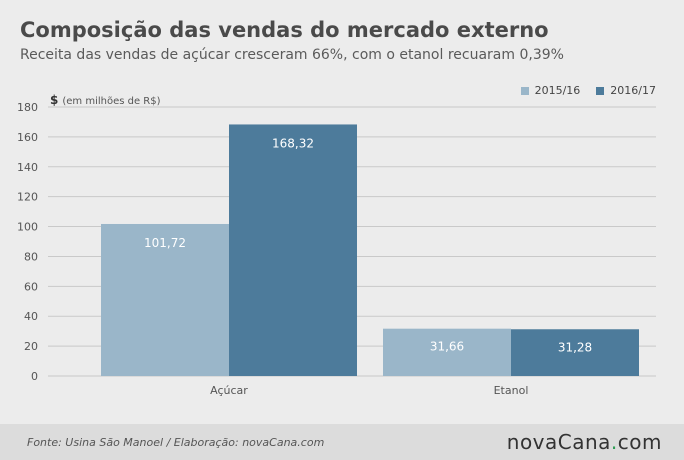  What do you see at coordinates (639, 442) in the screenshot?
I see `logo-suffix: com` at bounding box center [639, 442].